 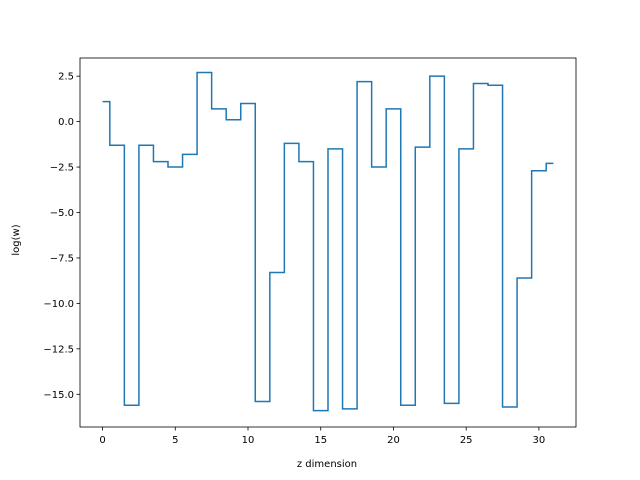 I want to click on y-tick-label: −12.5, so click(x=58, y=349).